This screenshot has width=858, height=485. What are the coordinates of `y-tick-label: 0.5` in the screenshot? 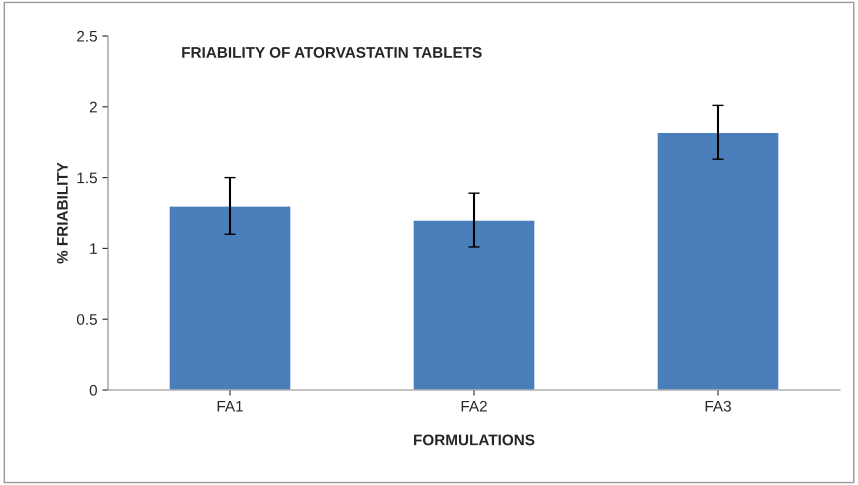 It's located at (86, 319).